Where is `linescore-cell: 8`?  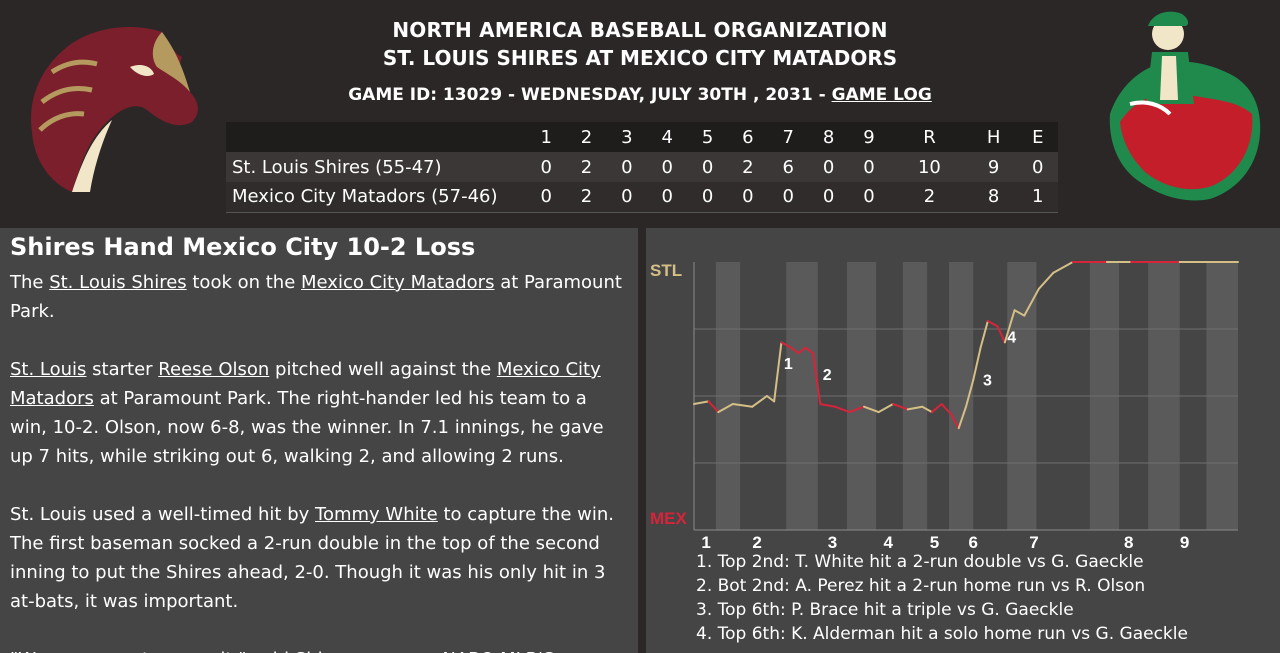
linescore-cell: 8 is located at coordinates (993, 197).